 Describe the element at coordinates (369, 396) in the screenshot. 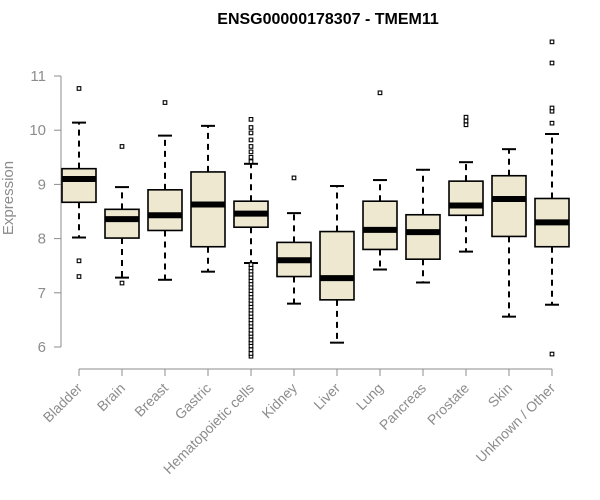

I see `x-tick-label: Lung` at that location.